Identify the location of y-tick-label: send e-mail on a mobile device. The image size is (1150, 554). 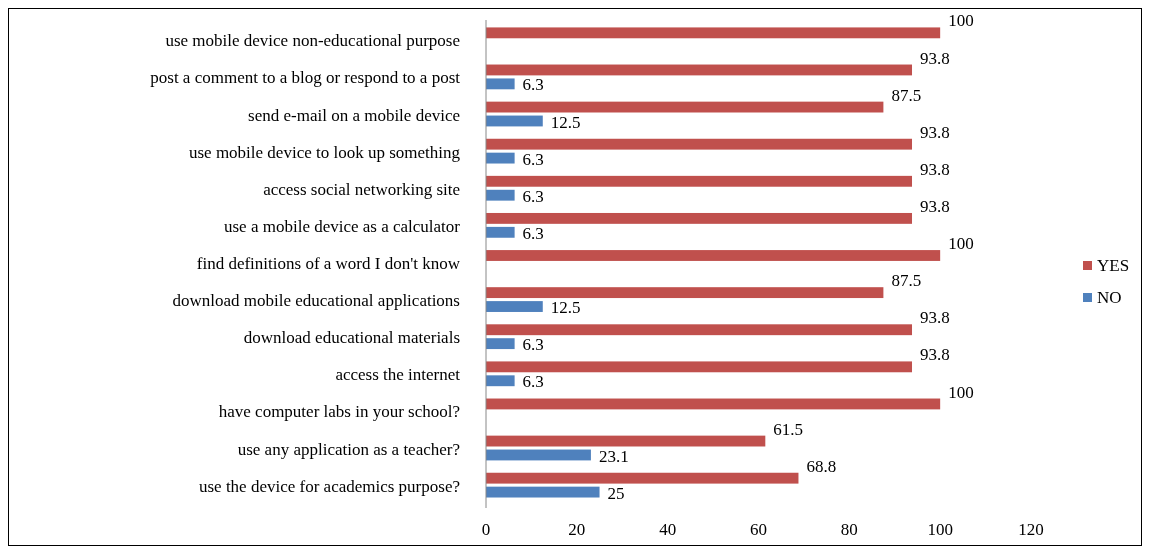
(354, 115).